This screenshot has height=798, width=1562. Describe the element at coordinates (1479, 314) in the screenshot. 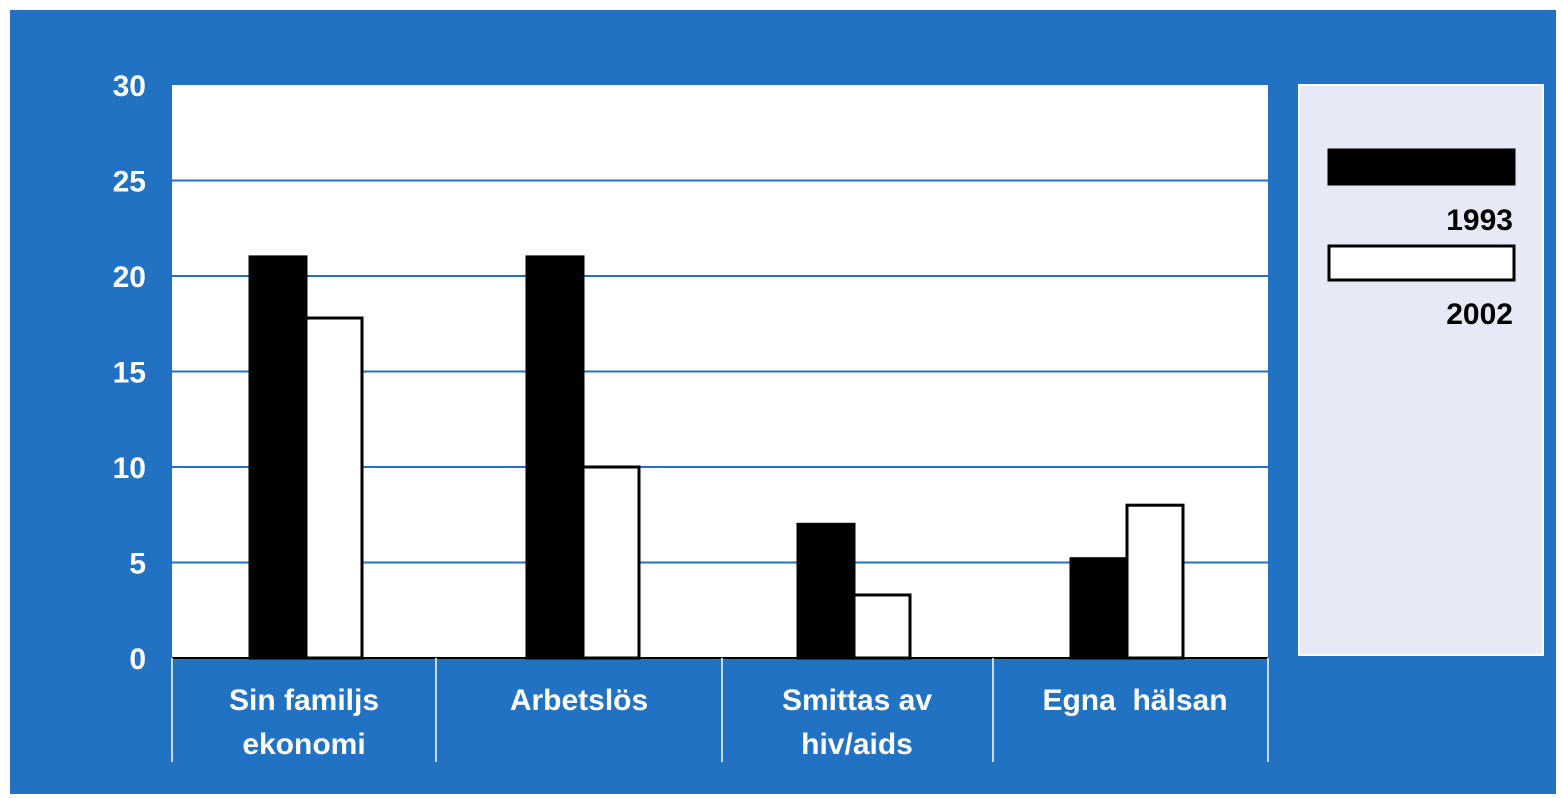

I see `legend-label-2002: 2002` at that location.